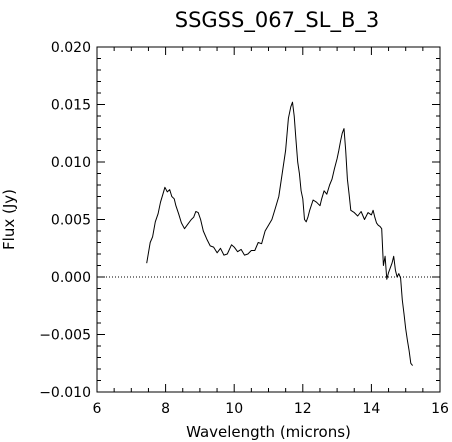 The width and height of the screenshot is (452, 442). Describe the element at coordinates (71, 221) in the screenshot. I see `y-tick-label: 0.005` at that location.